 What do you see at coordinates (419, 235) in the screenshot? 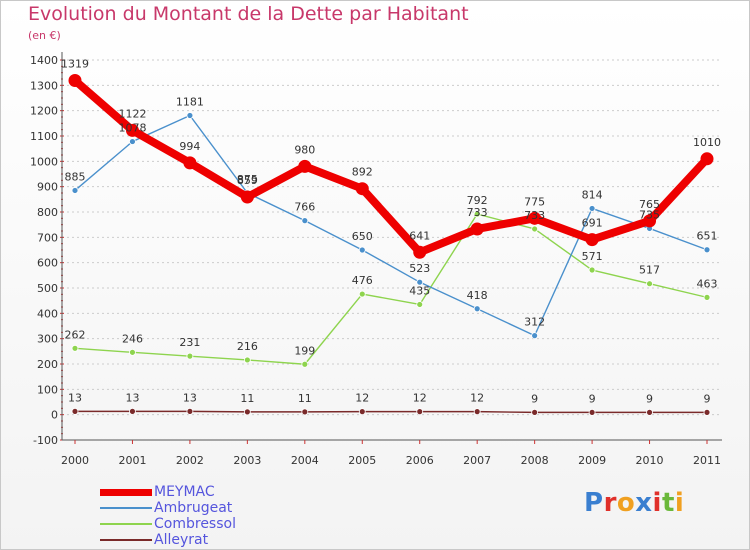
I see `data-label: 641` at bounding box center [419, 235].